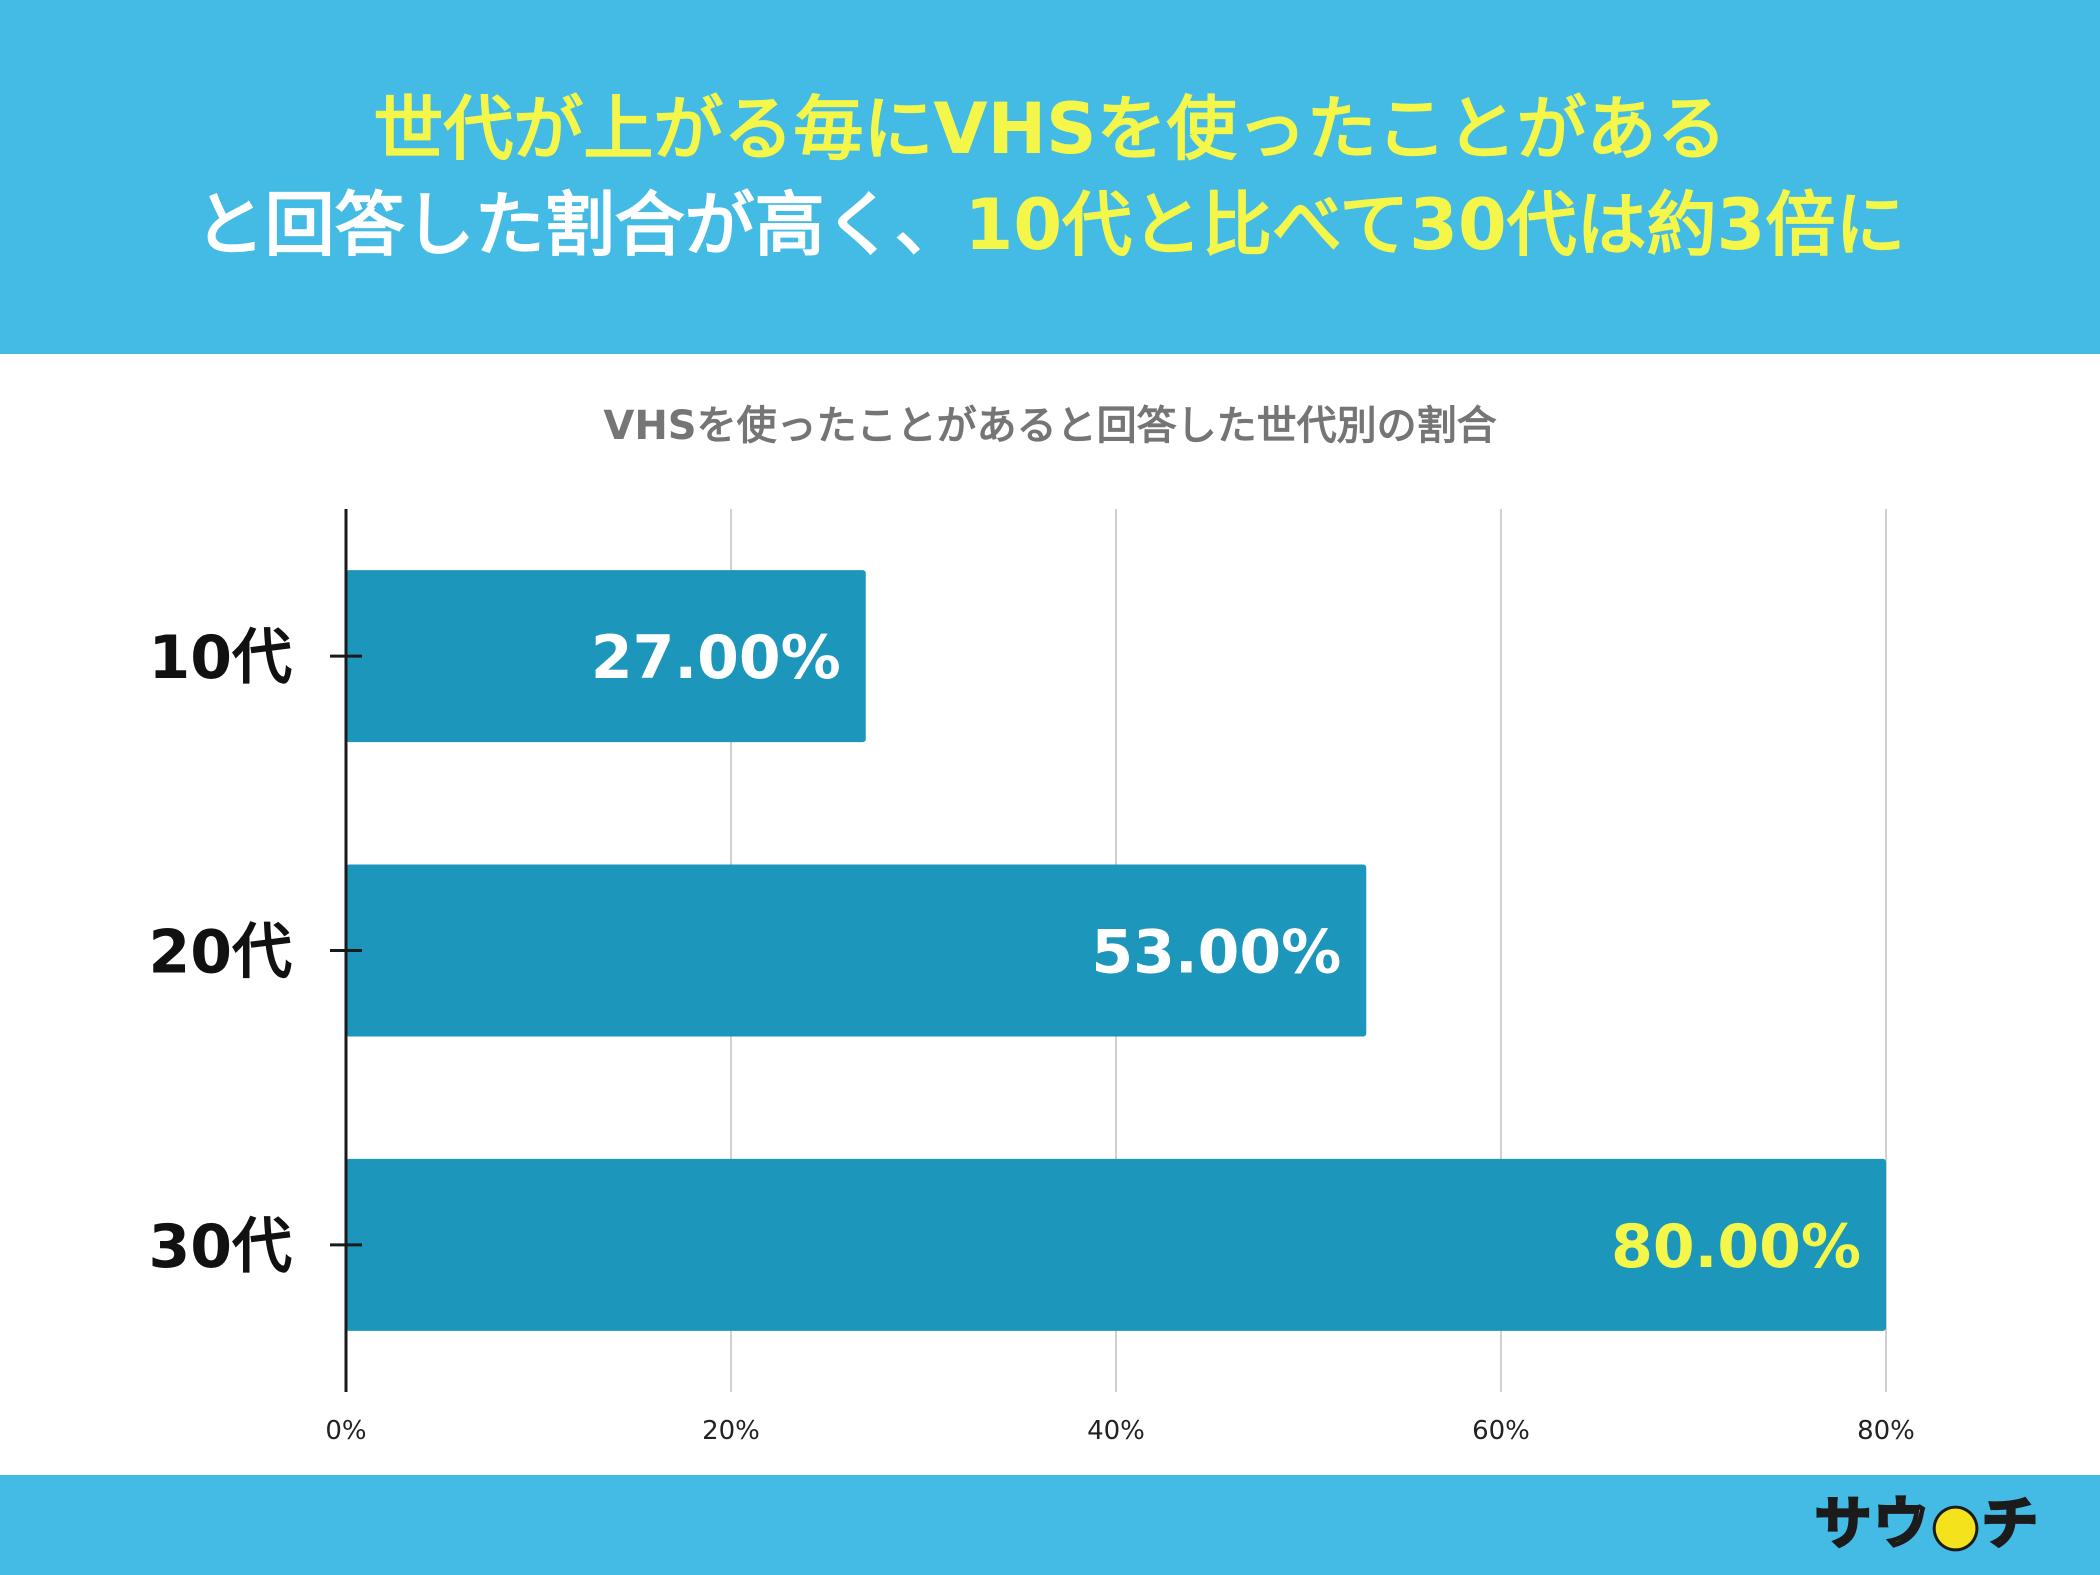  I want to click on logo-mascot-icon: ●, so click(1956, 1525).